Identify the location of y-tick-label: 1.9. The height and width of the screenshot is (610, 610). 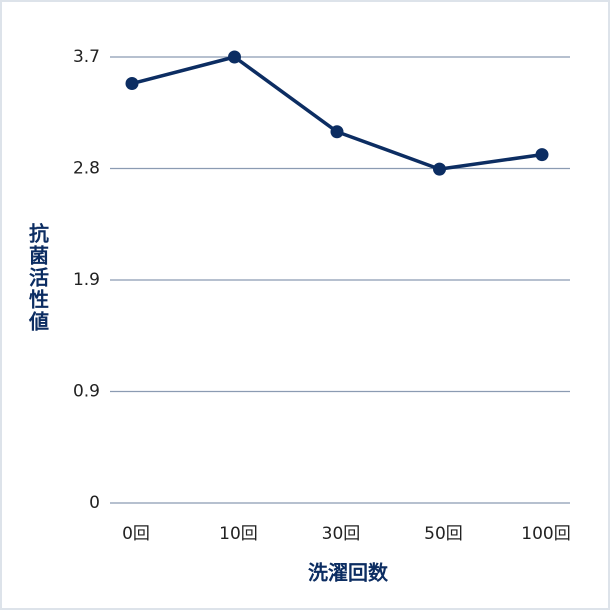
(86, 280).